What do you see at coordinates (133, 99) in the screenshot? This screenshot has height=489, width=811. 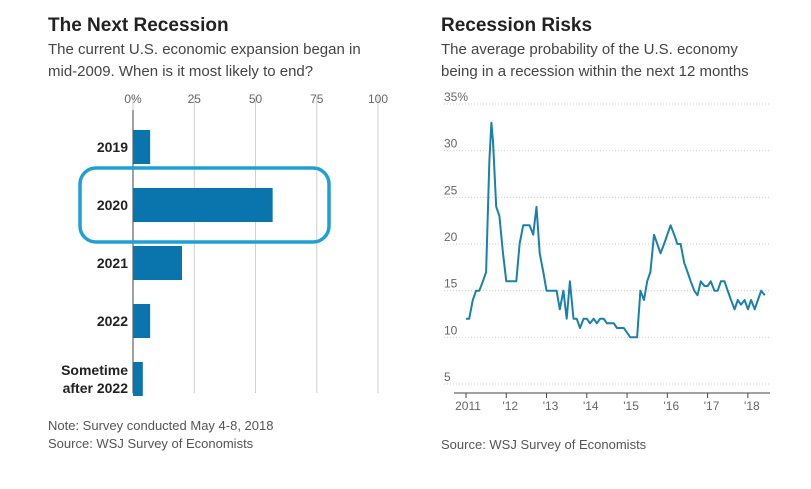 I see `bar-x-tick-label: 0%` at bounding box center [133, 99].